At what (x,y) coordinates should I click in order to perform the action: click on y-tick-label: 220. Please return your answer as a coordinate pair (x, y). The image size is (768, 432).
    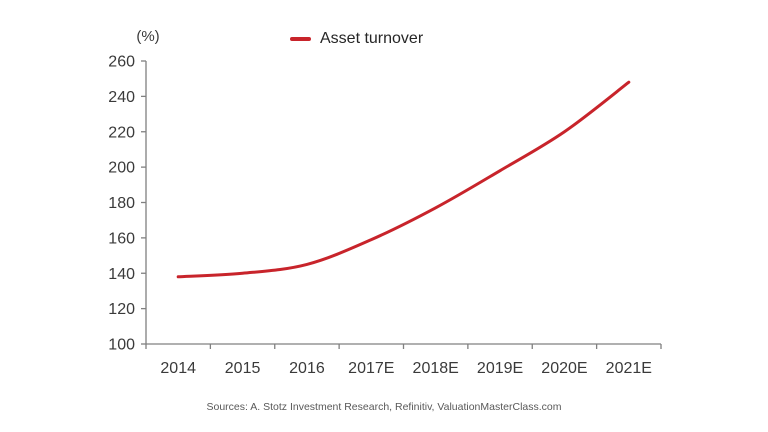
    Looking at the image, I should click on (121, 132).